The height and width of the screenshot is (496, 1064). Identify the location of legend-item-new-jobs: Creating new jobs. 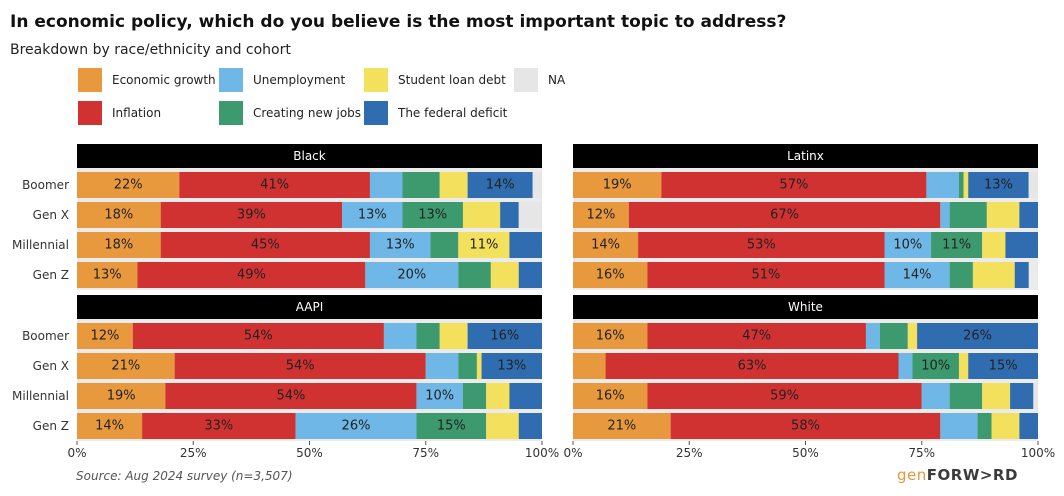
(290, 113).